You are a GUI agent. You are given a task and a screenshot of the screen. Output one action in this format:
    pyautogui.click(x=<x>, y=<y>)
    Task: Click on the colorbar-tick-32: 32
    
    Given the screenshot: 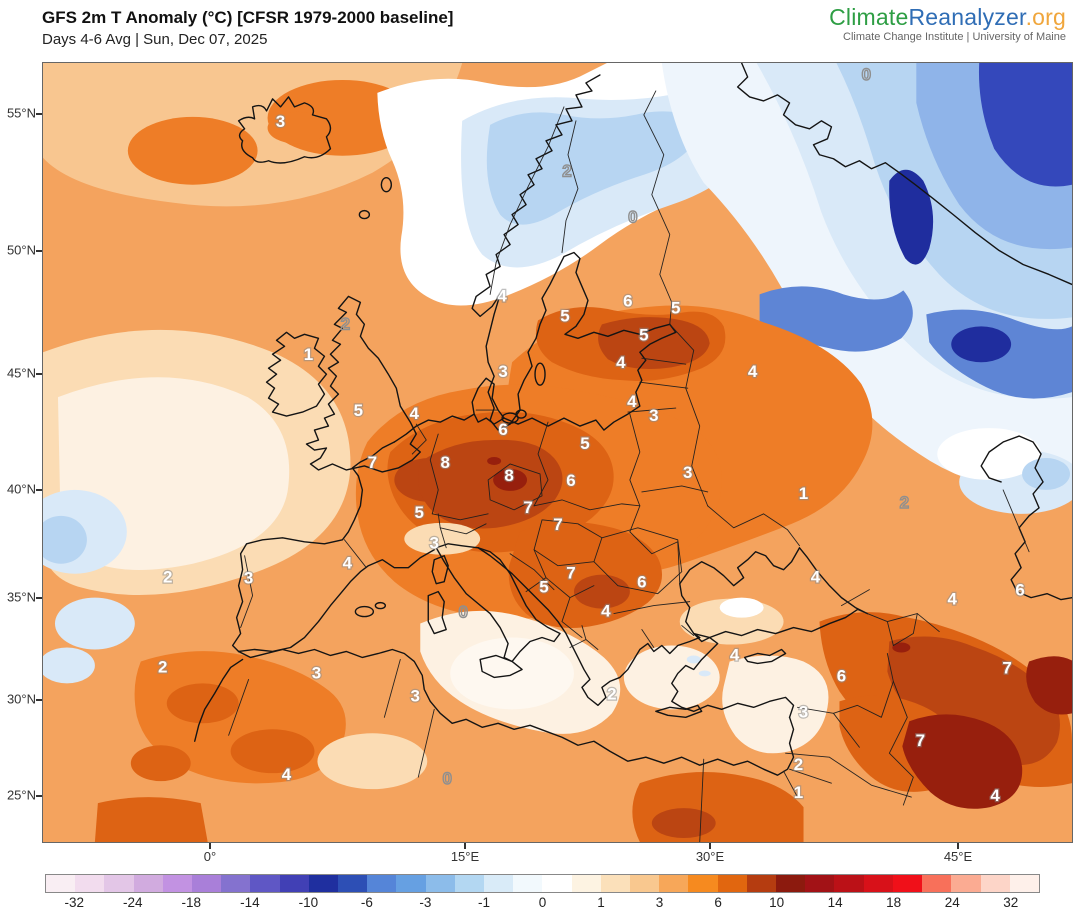 What is the action you would take?
    pyautogui.click(x=1011, y=902)
    